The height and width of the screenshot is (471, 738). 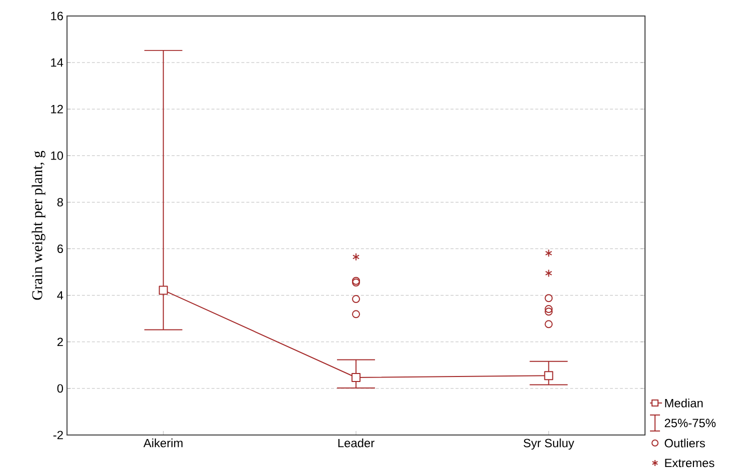 I want to click on x-tick-label: Syr Suluy, so click(x=549, y=444).